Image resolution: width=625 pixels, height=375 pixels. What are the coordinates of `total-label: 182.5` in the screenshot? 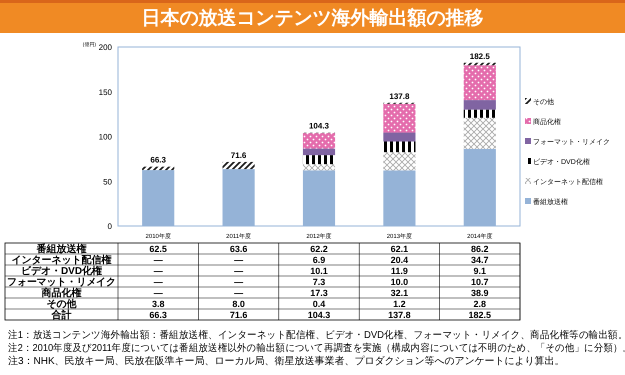 It's located at (480, 56).